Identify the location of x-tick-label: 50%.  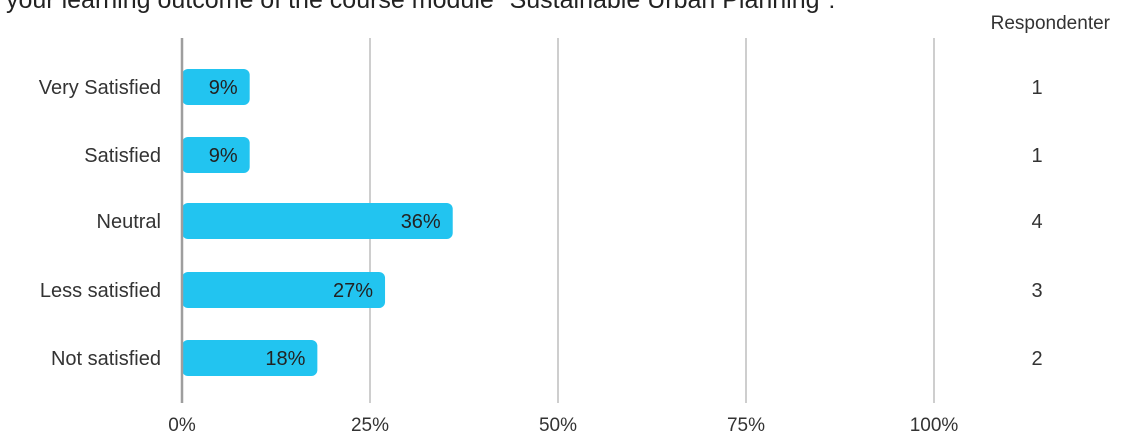
(558, 425).